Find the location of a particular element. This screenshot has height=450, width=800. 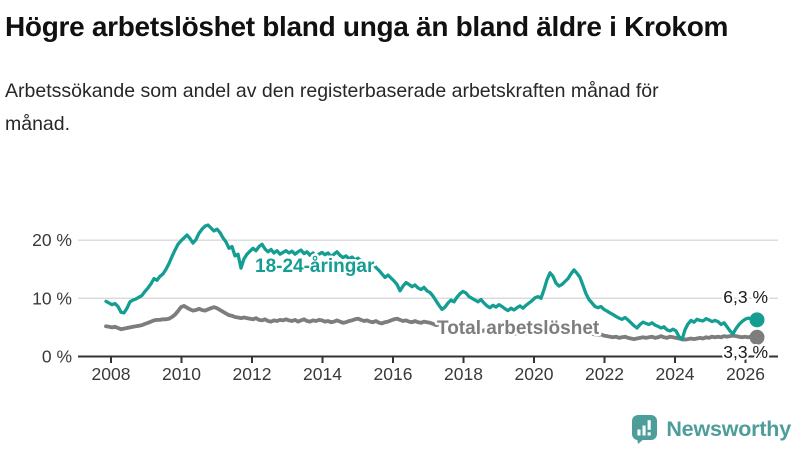

series-end-value-label: 6,3 % is located at coordinates (745, 297).